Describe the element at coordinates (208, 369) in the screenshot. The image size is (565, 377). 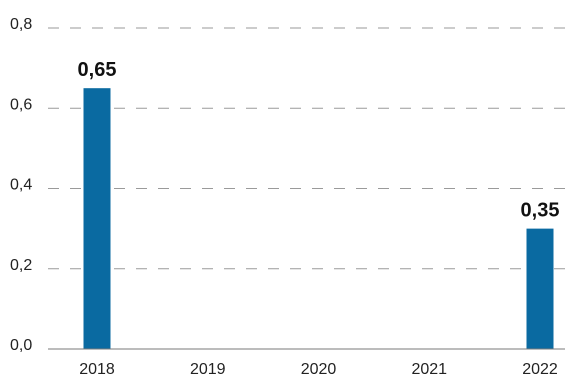
I see `x-tick-label: 2019` at that location.